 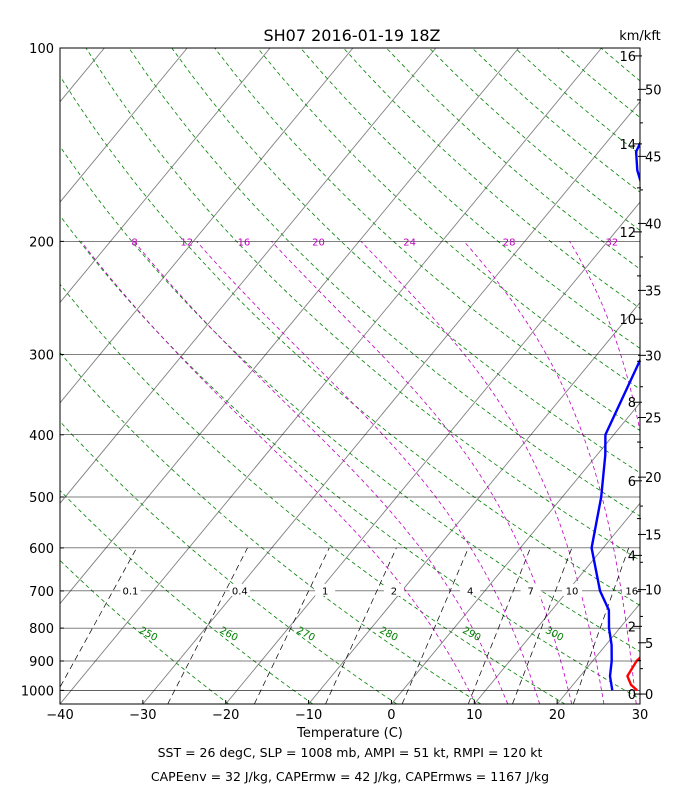 I want to click on moist-adiabat-label: 16, so click(x=244, y=242).